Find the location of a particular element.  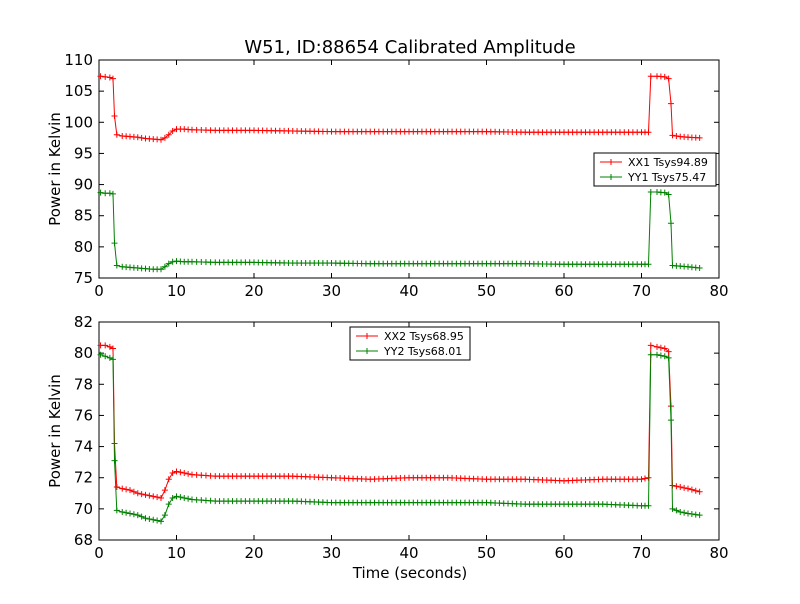

series-markers is located at coordinates (400, 231).